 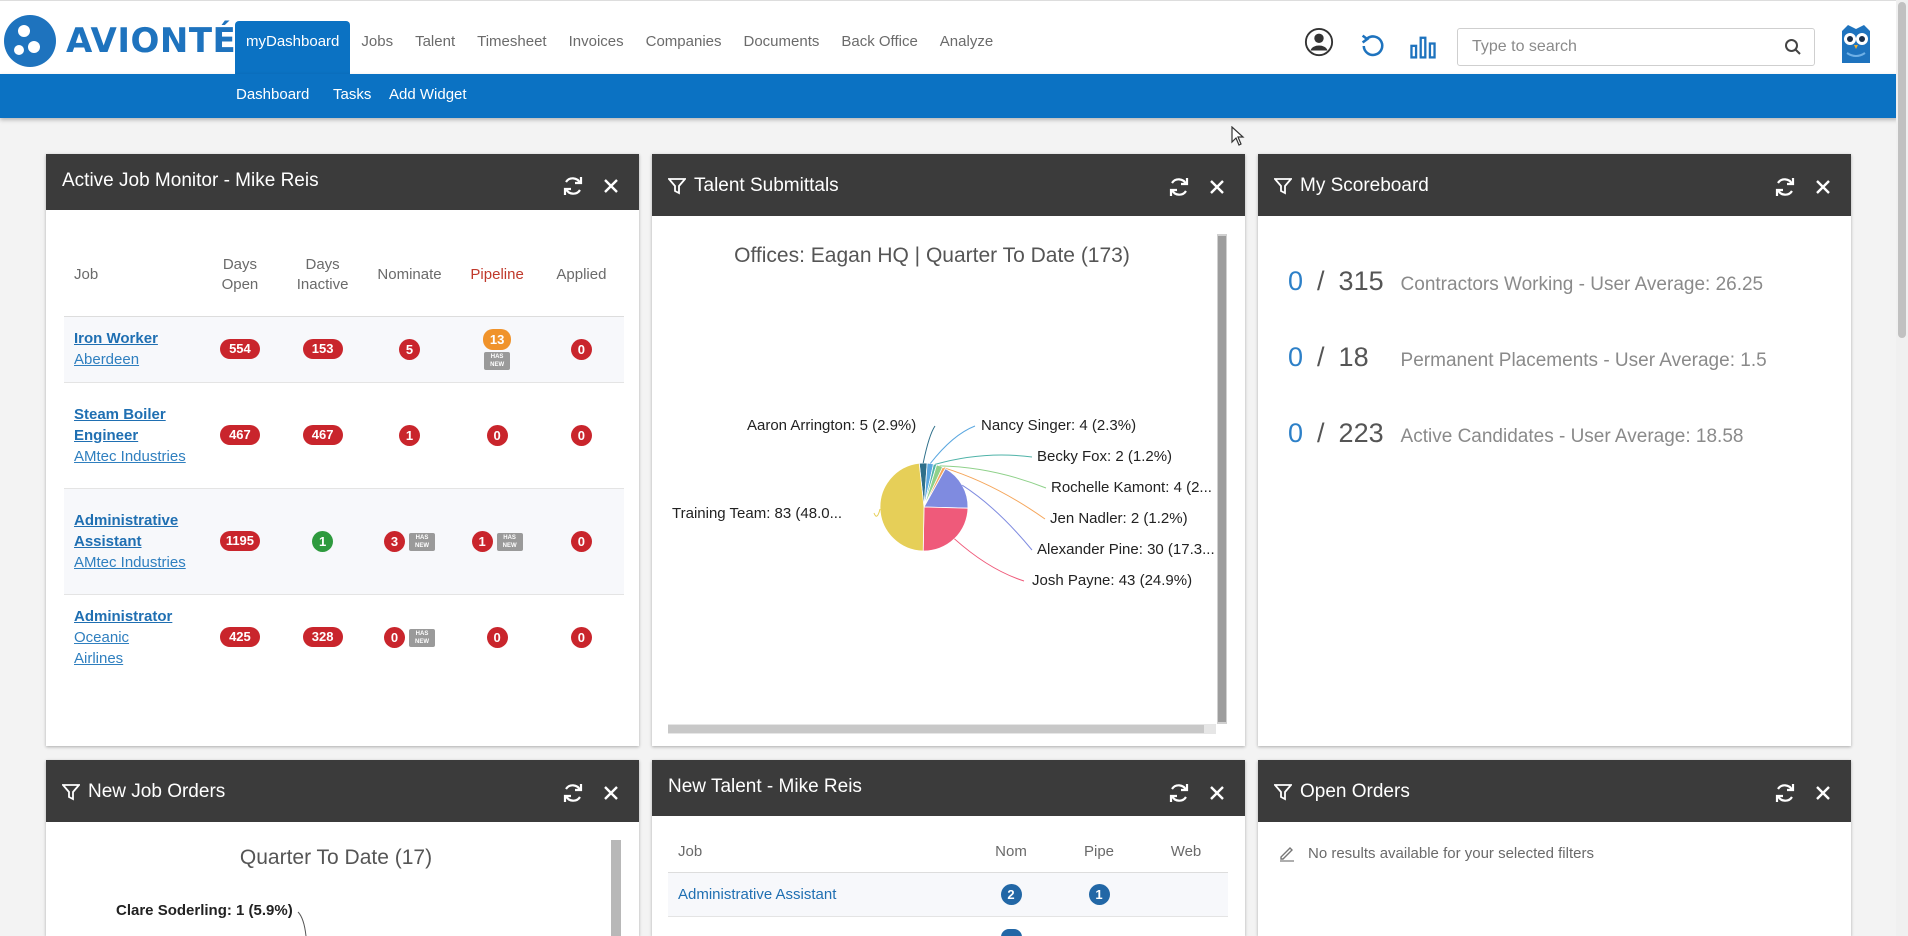 What do you see at coordinates (596, 41) in the screenshot?
I see `nav-invoices: Invoices` at bounding box center [596, 41].